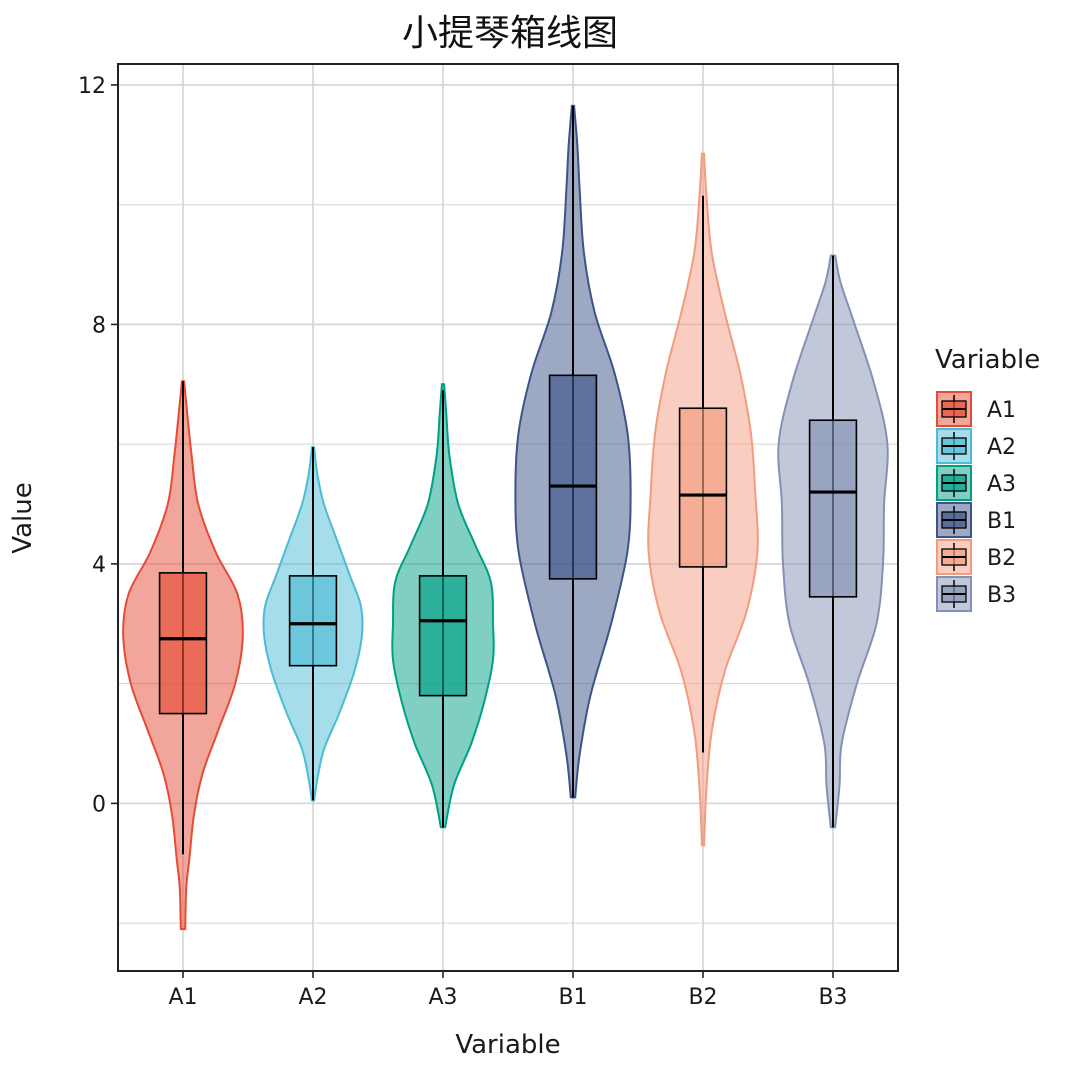 The width and height of the screenshot is (1080, 1080). What do you see at coordinates (1001, 521) in the screenshot?
I see `legend-label: B1` at bounding box center [1001, 521].